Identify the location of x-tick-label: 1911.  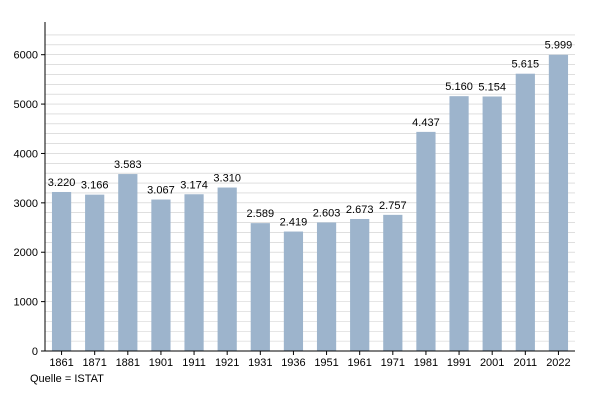
(194, 363).